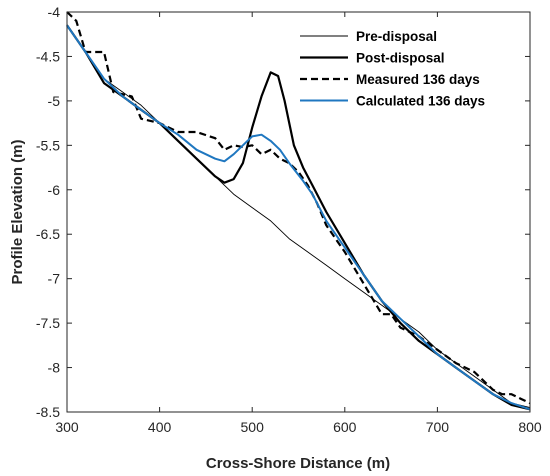 This screenshot has width=550, height=476. I want to click on y-tick-label: -6, so click(54, 190).